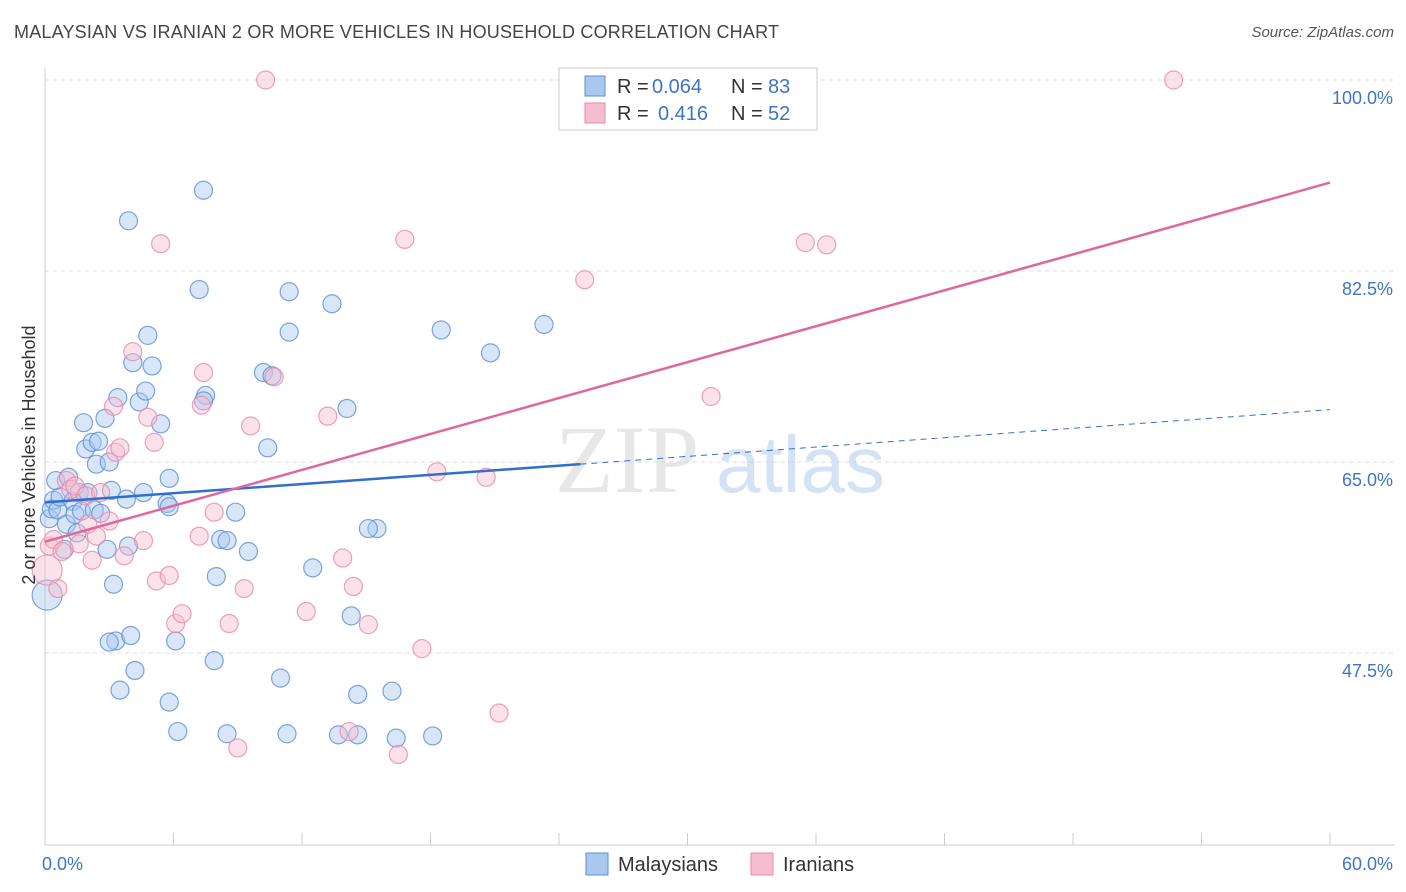  Describe the element at coordinates (29, 454) in the screenshot. I see `y-axis-label: 2 or more Vehicles in Household` at that location.